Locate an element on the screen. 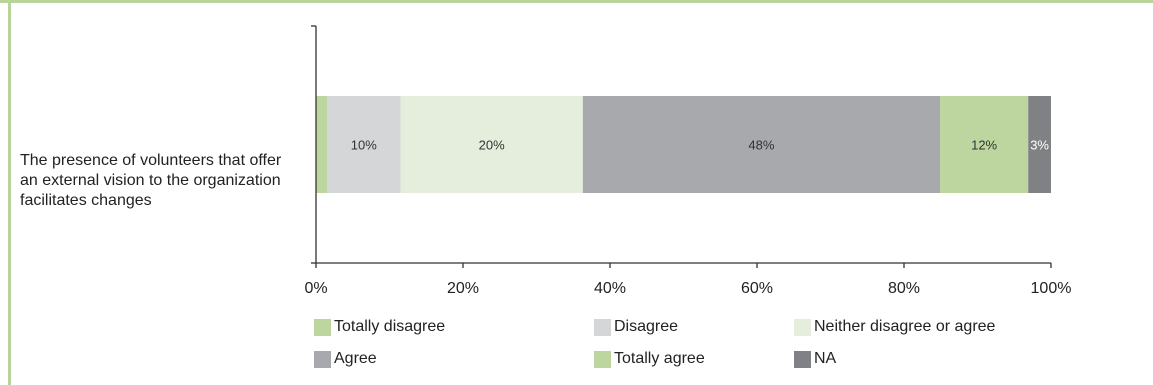  x-tick-label: 0% is located at coordinates (315, 288).